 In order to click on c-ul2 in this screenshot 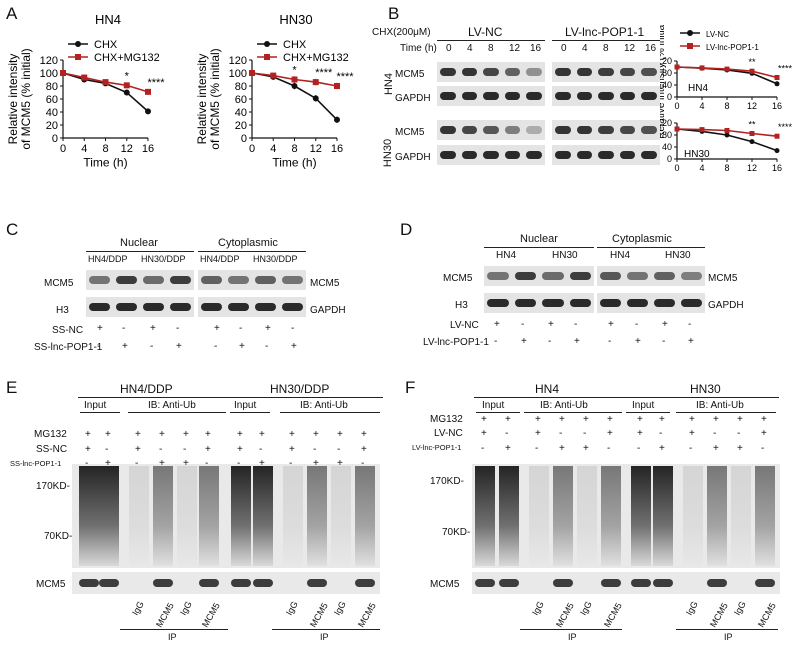, I will do `click(252, 251)`.